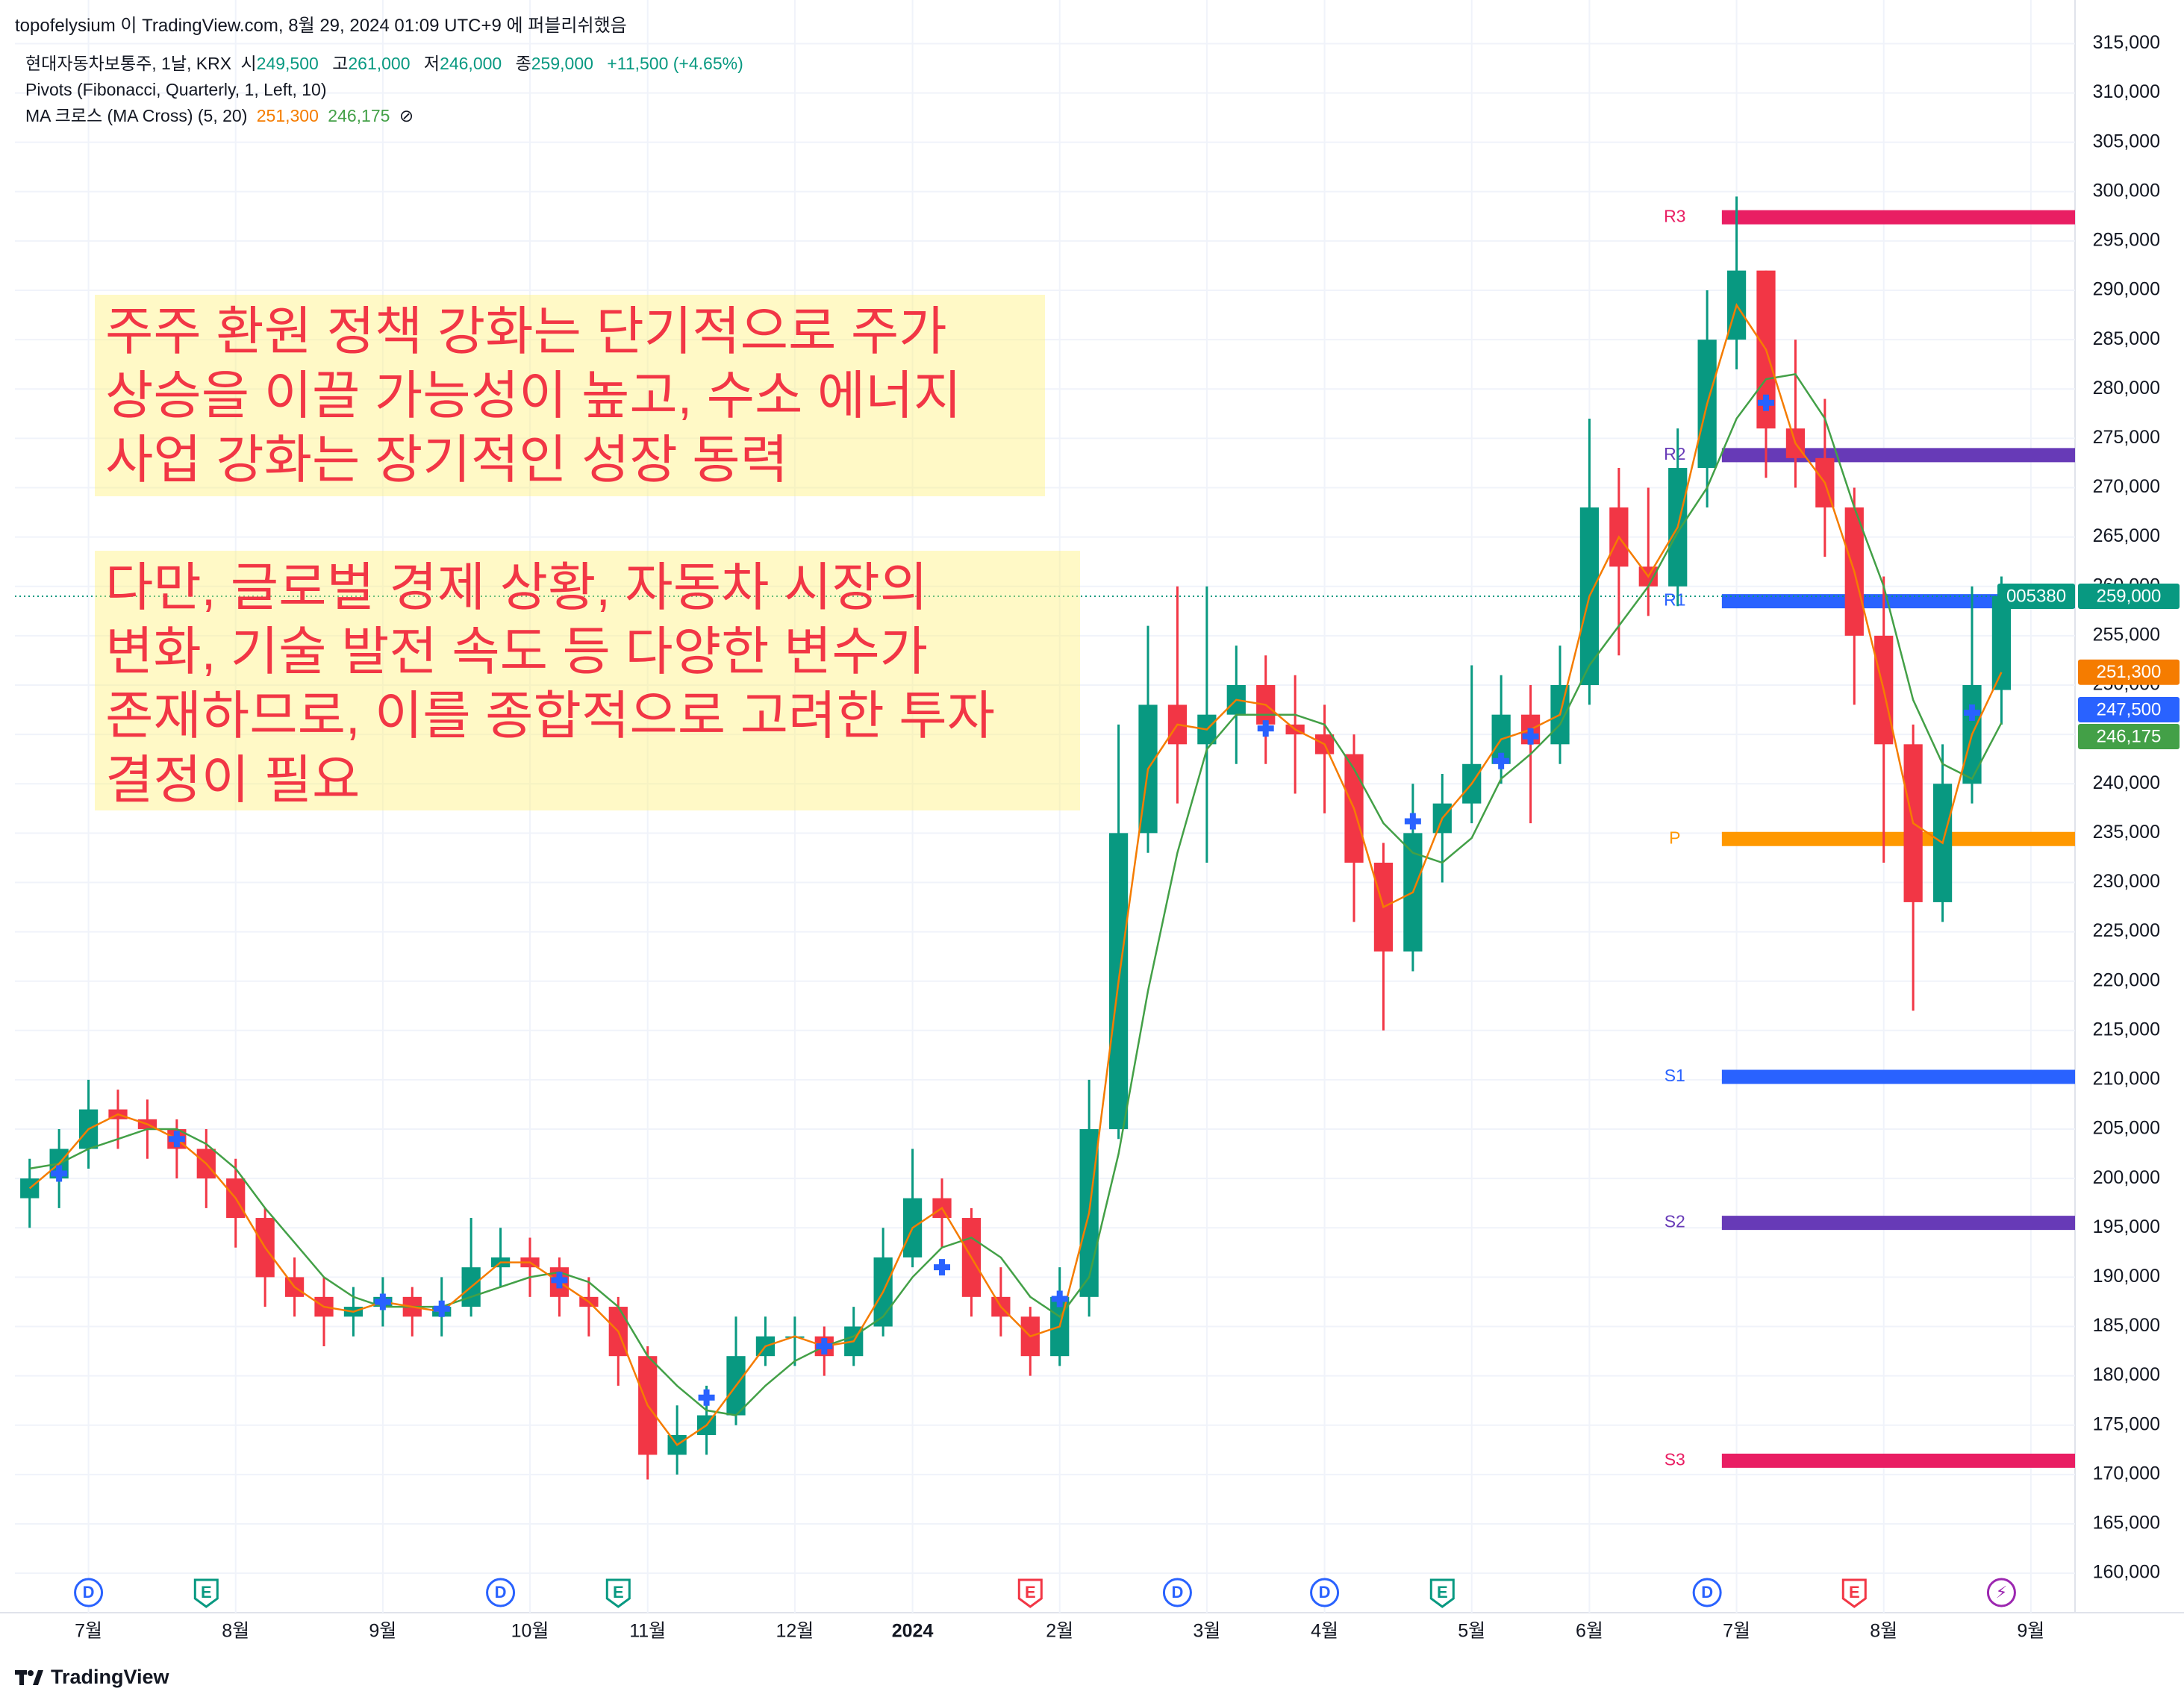 This screenshot has width=2184, height=1700. What do you see at coordinates (382, 1632) in the screenshot?
I see `x-tick-label: 9월` at bounding box center [382, 1632].